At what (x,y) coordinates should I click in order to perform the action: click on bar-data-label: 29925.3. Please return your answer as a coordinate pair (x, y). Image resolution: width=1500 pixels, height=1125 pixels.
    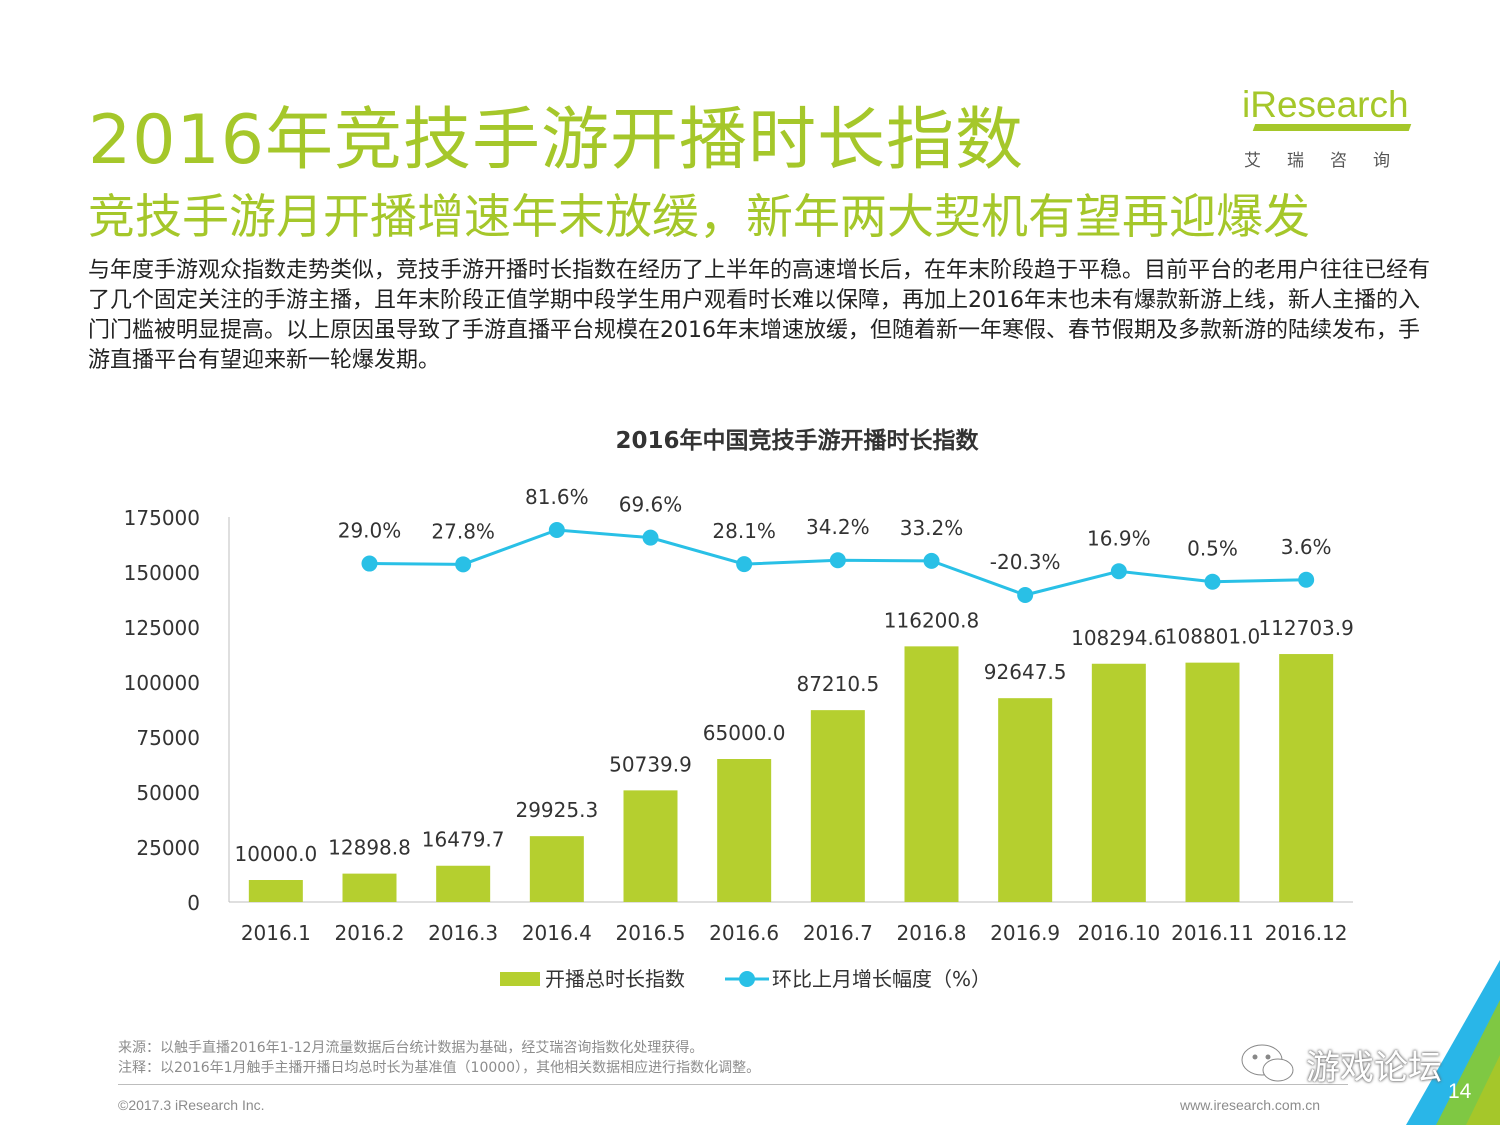
    Looking at the image, I should click on (556, 810).